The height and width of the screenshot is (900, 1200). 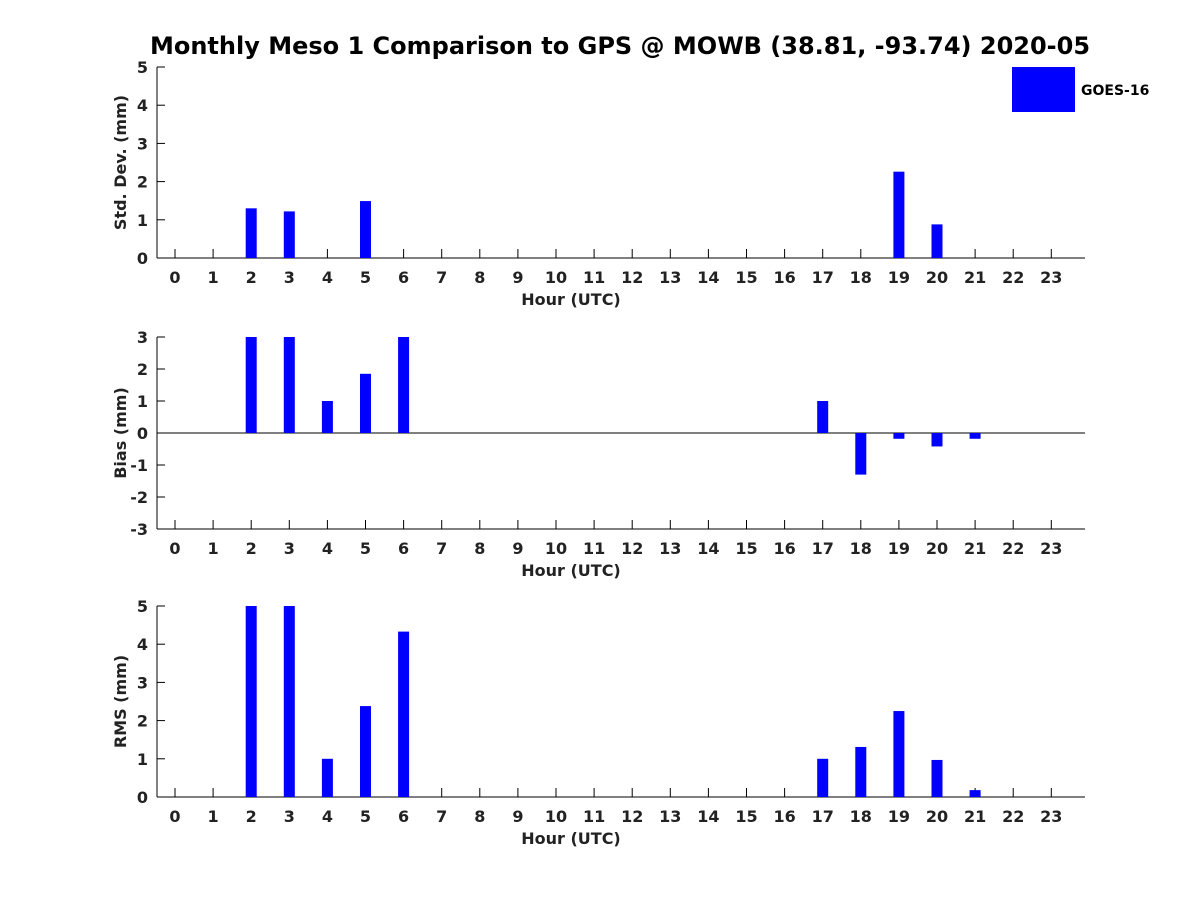 I want to click on x-axis-label: Hour (UTC), so click(x=571, y=838).